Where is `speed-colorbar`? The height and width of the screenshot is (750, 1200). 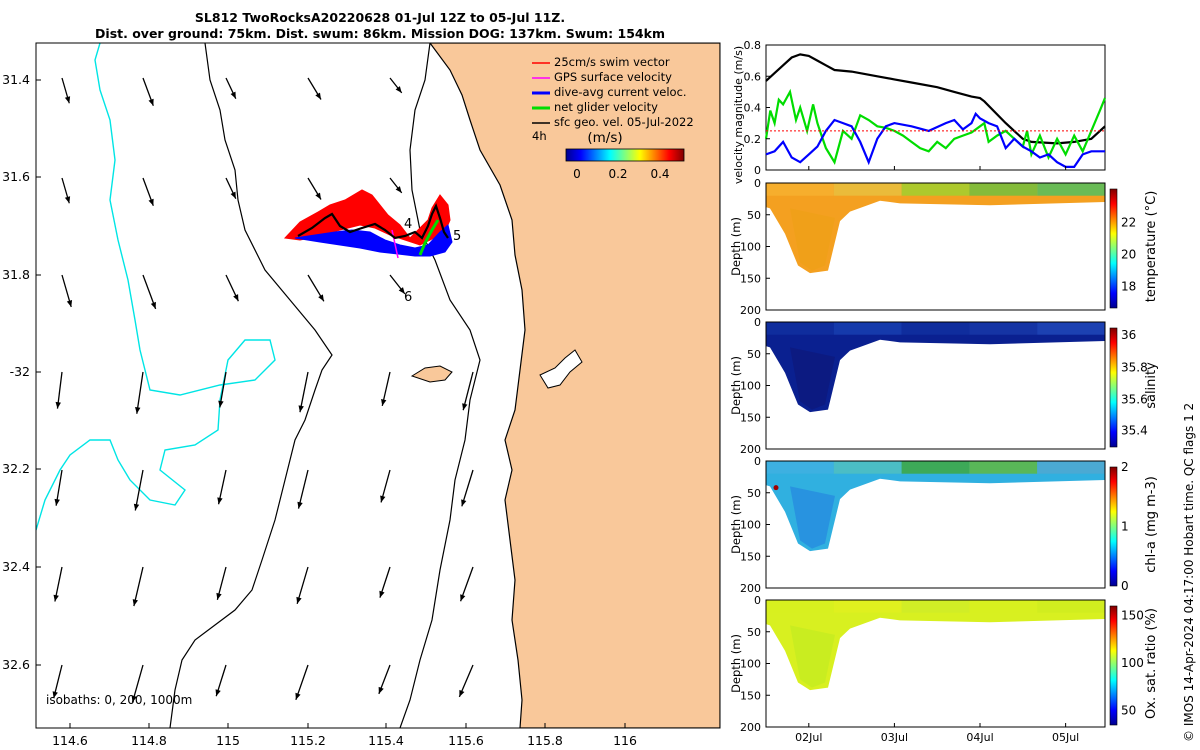
speed-colorbar is located at coordinates (625, 155).